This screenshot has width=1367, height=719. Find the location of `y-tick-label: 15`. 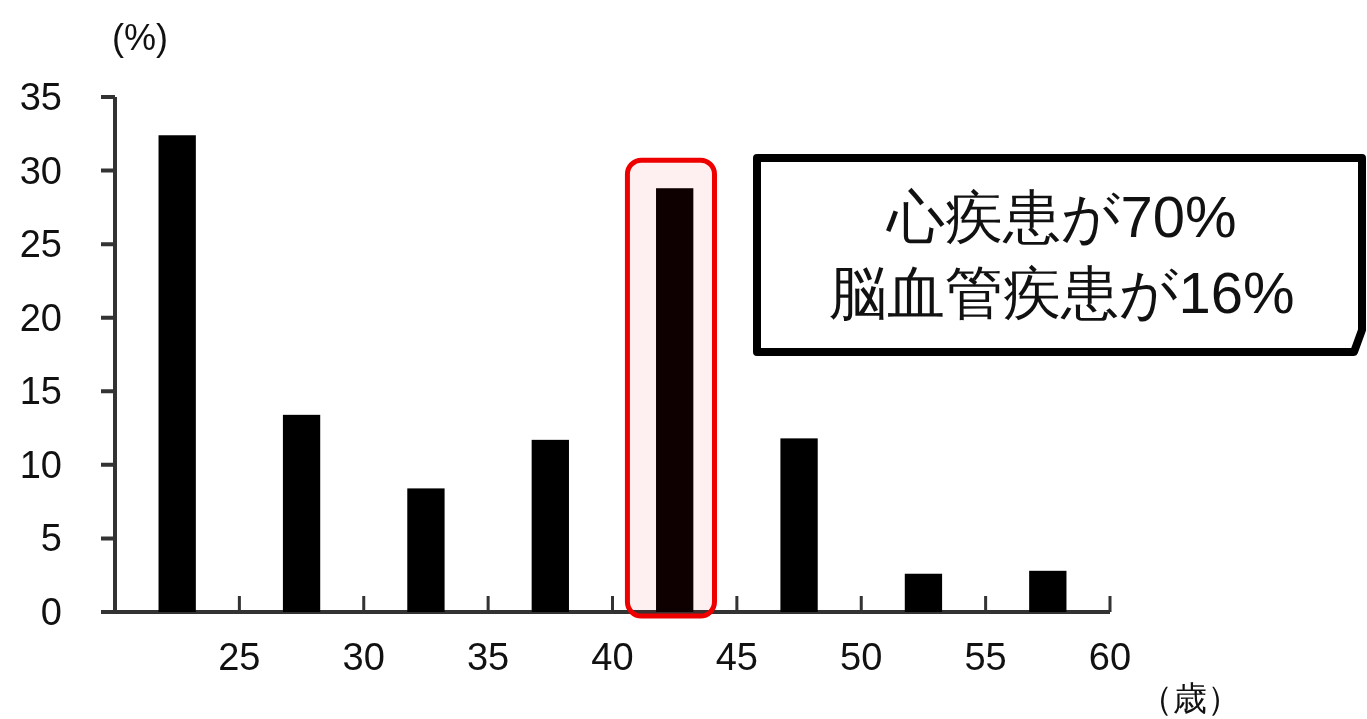

y-tick-label: 15 is located at coordinates (40, 391).